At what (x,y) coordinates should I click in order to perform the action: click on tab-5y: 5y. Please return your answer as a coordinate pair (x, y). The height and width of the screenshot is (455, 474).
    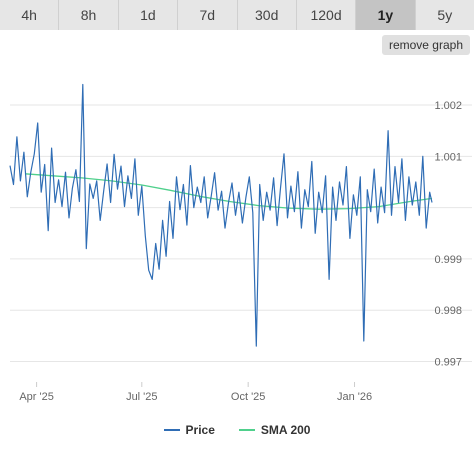
    Looking at the image, I should click on (444, 15).